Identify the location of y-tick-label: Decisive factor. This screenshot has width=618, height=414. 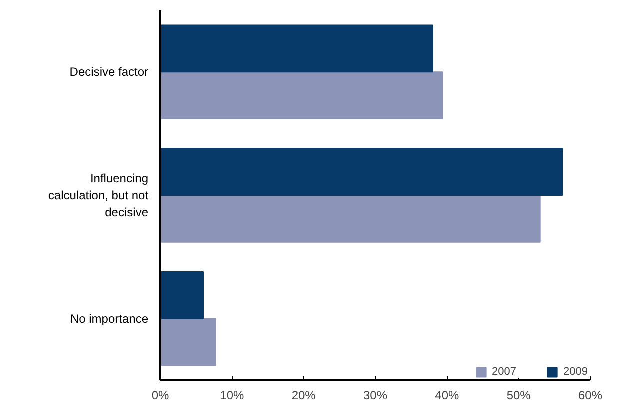
(109, 72).